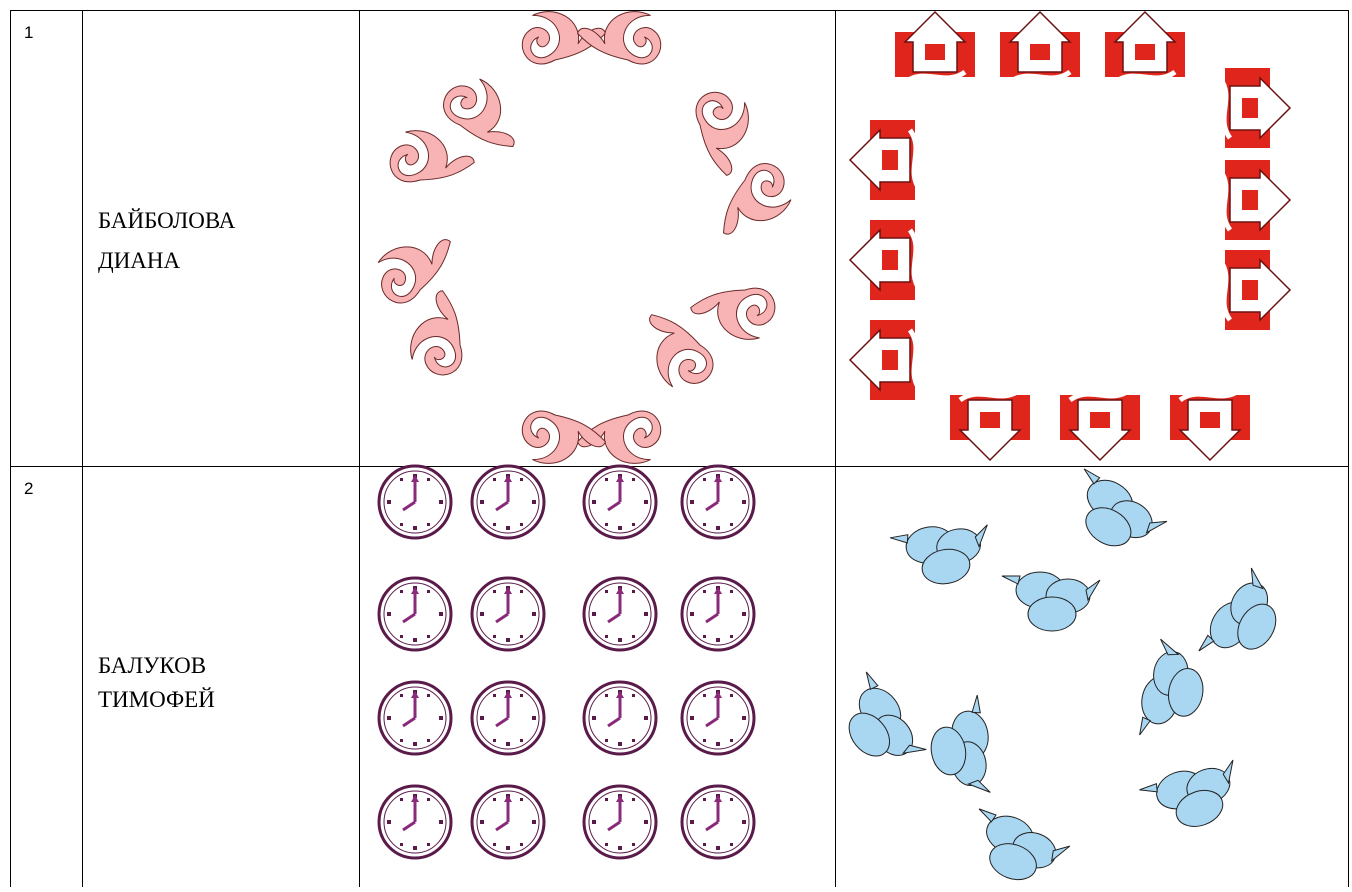 This screenshot has width=1352, height=892. Describe the element at coordinates (139, 260) in the screenshot. I see `student-name: ДИАНА` at that location.